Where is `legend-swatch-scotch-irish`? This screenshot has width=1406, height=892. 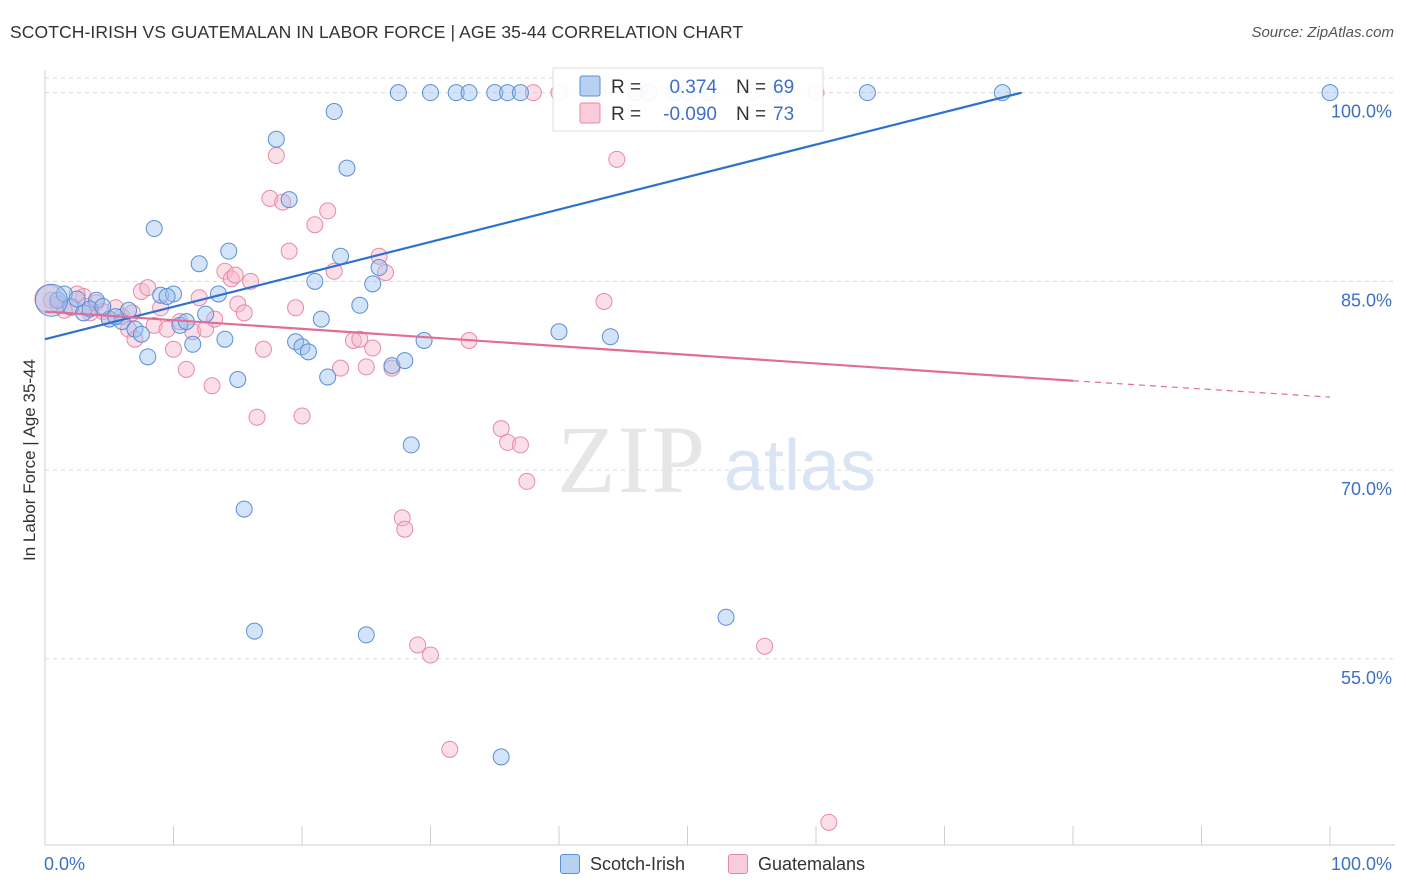
legend-swatch-scotch-irish is located at coordinates (570, 864).